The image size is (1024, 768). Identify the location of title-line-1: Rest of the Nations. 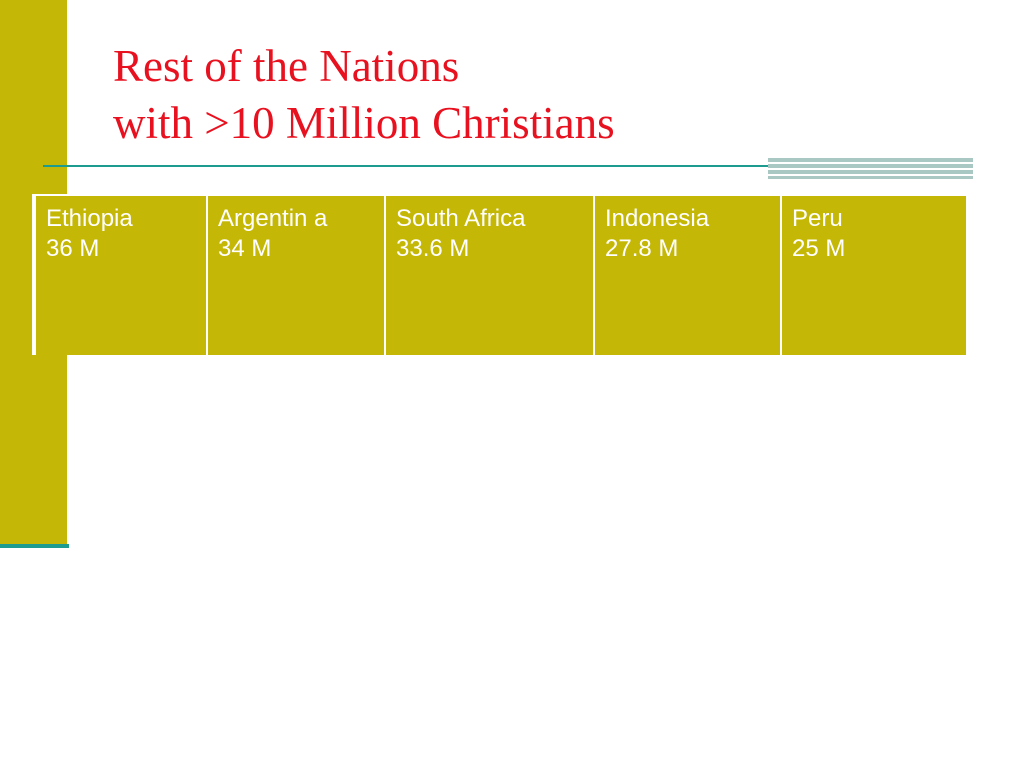
(286, 66).